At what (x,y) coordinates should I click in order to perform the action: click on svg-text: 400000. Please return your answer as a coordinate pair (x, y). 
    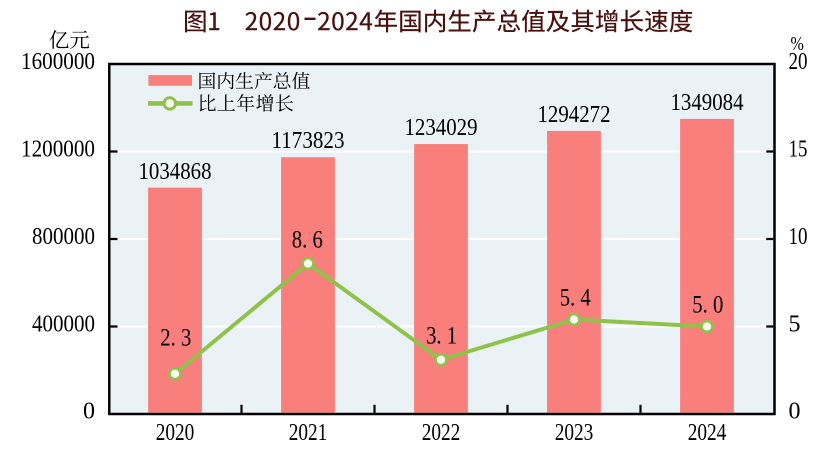
    Looking at the image, I should click on (63, 325).